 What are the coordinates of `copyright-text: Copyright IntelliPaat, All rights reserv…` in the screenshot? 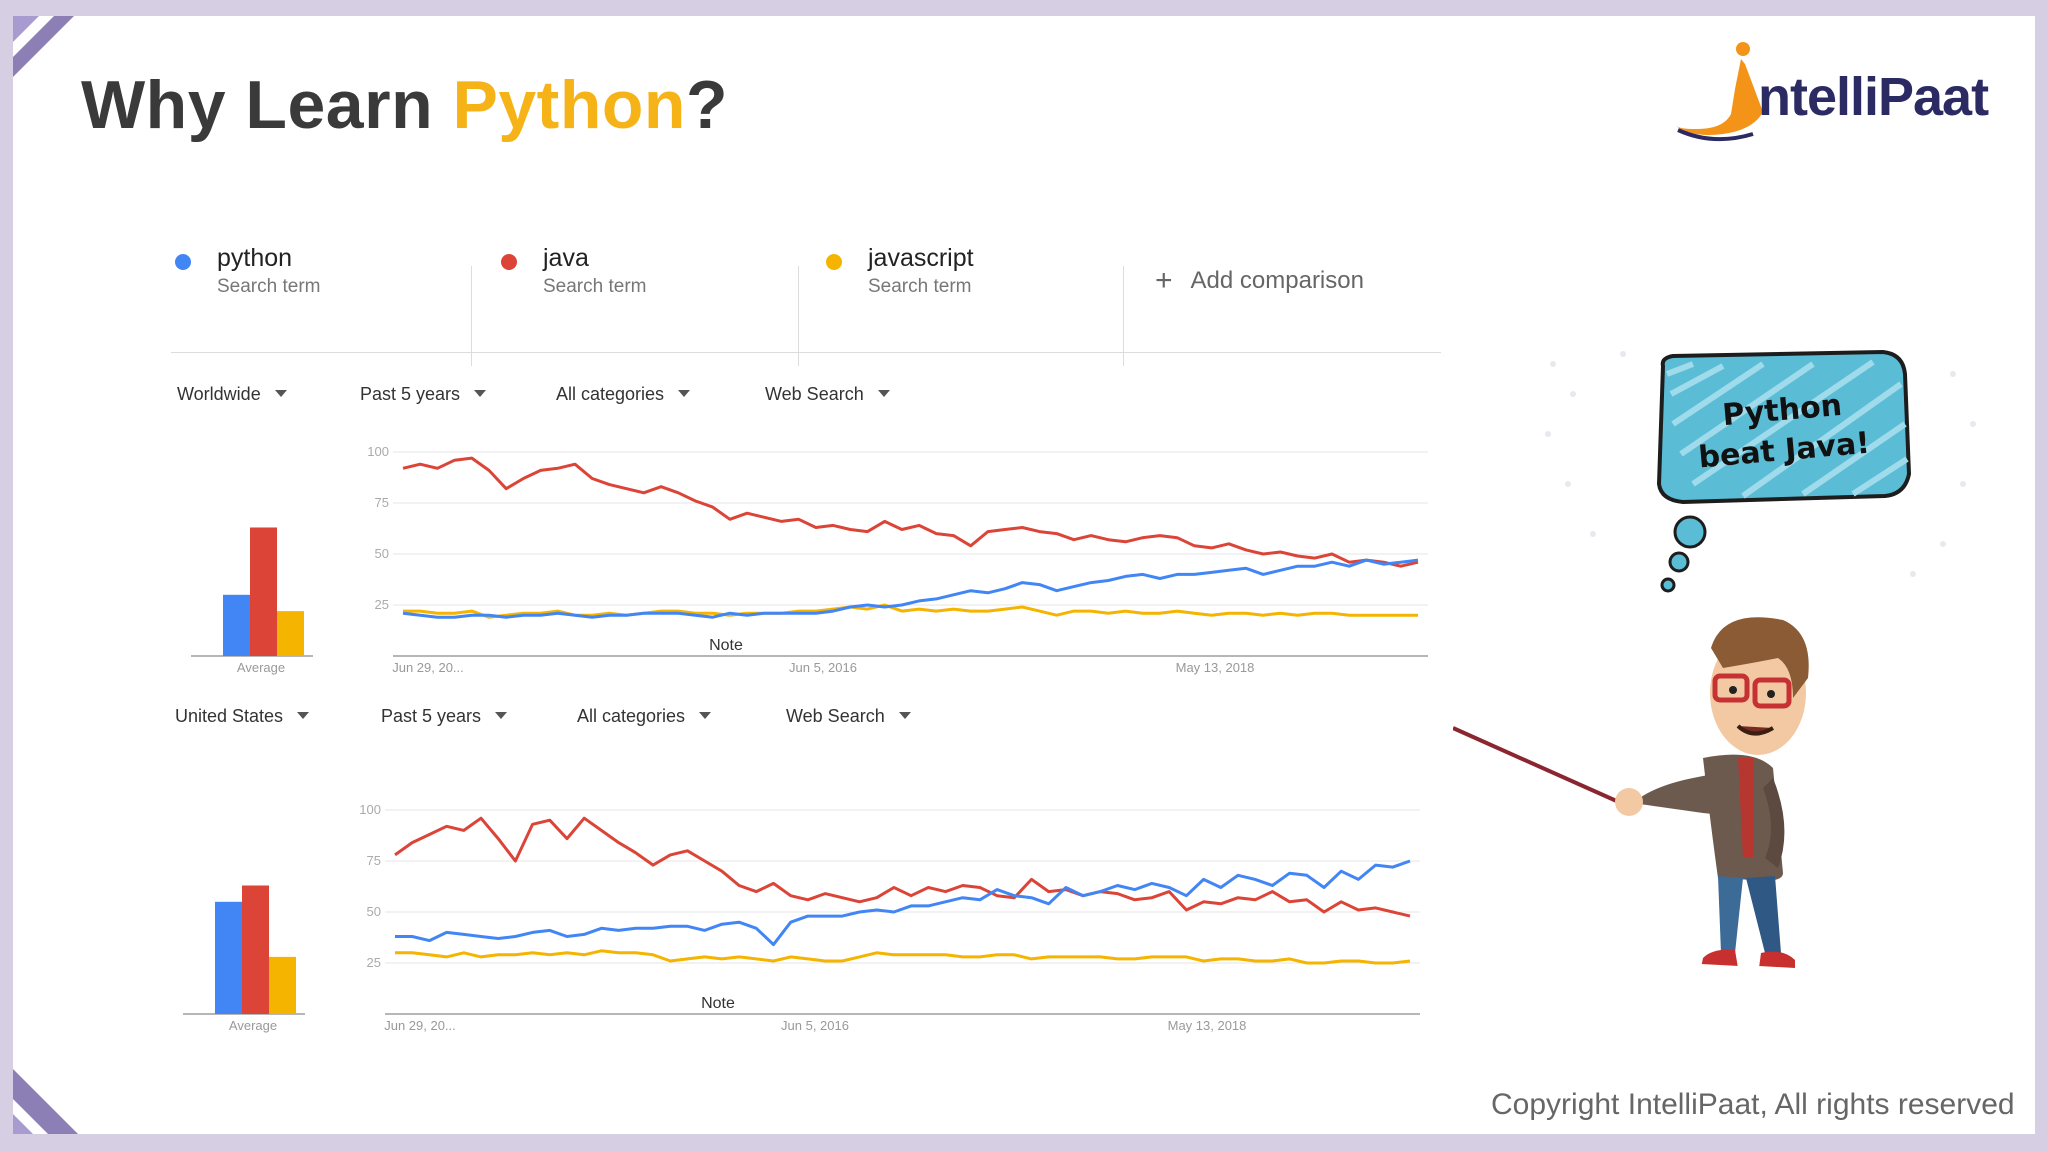 It's located at (1753, 1104).